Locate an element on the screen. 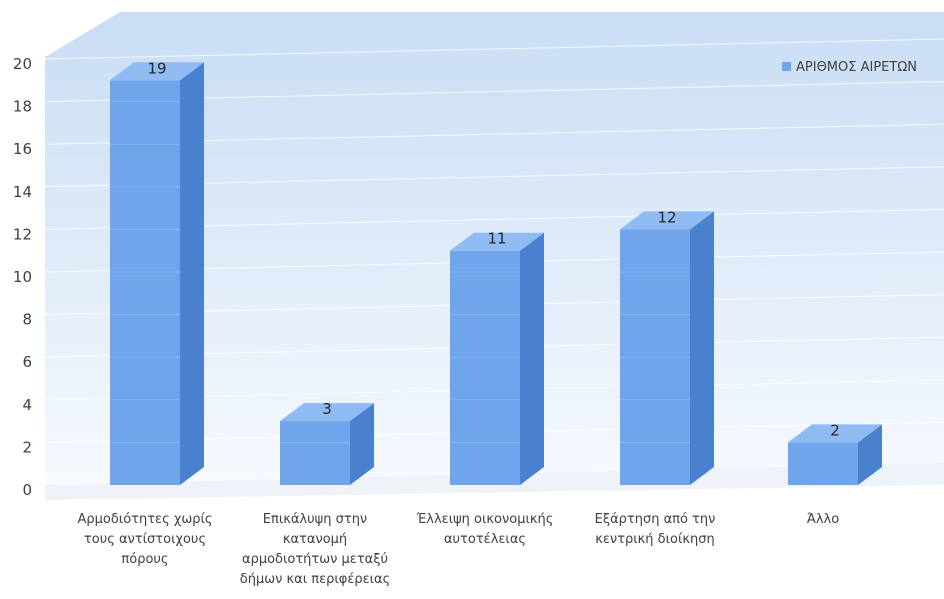  legend: ΑΡΙΘΜΟΣ ΑΙΡΕΤΩΝ is located at coordinates (849, 67).